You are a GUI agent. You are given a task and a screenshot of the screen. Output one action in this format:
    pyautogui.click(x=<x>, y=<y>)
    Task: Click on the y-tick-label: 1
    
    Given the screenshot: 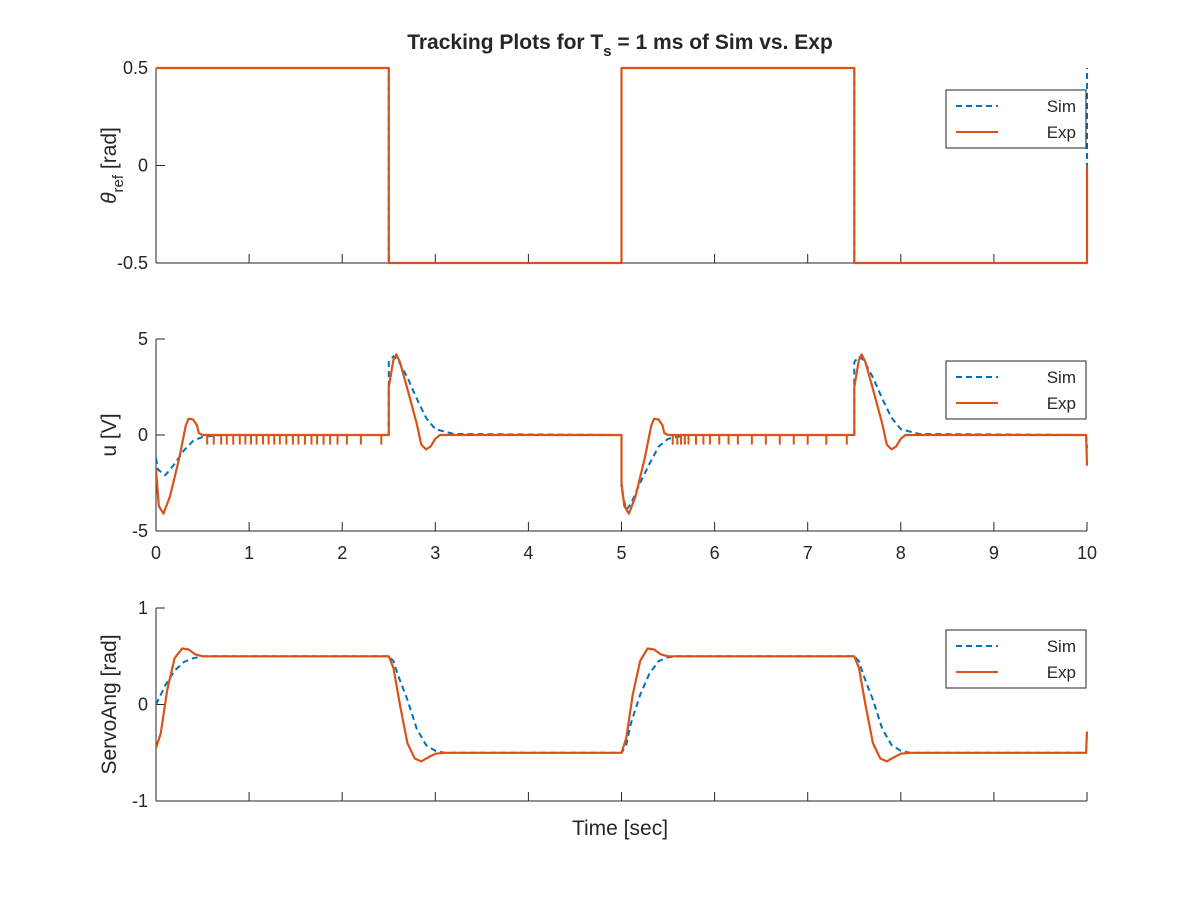 What is the action you would take?
    pyautogui.click(x=143, y=608)
    